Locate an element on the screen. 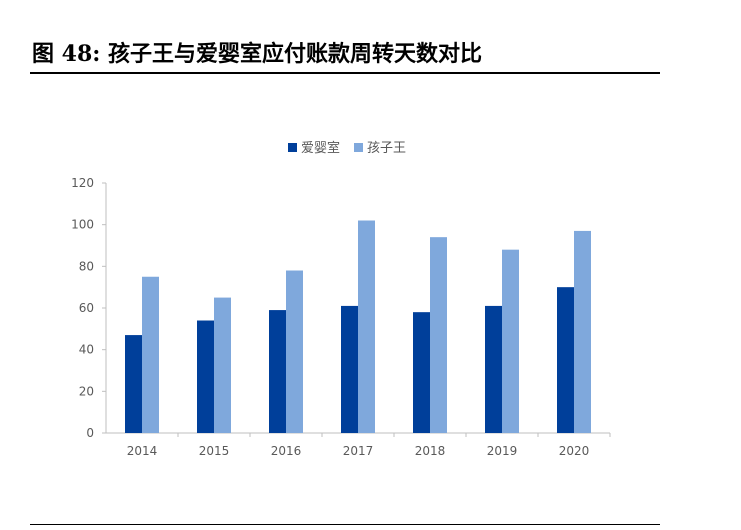  bar-haiziwang-2018 is located at coordinates (438, 335).